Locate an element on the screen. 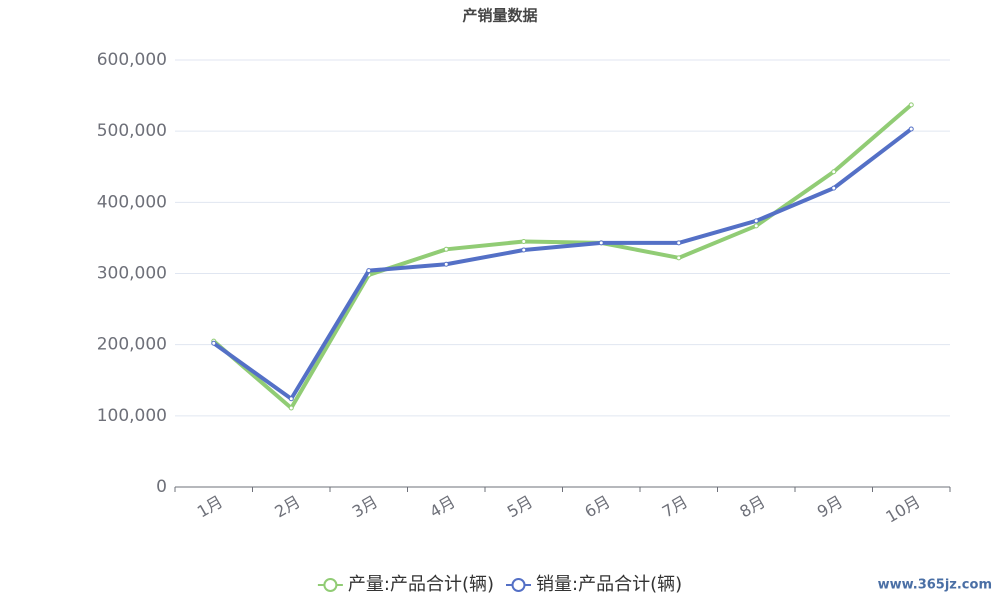  x-tick-label: 7月 is located at coordinates (675, 507).